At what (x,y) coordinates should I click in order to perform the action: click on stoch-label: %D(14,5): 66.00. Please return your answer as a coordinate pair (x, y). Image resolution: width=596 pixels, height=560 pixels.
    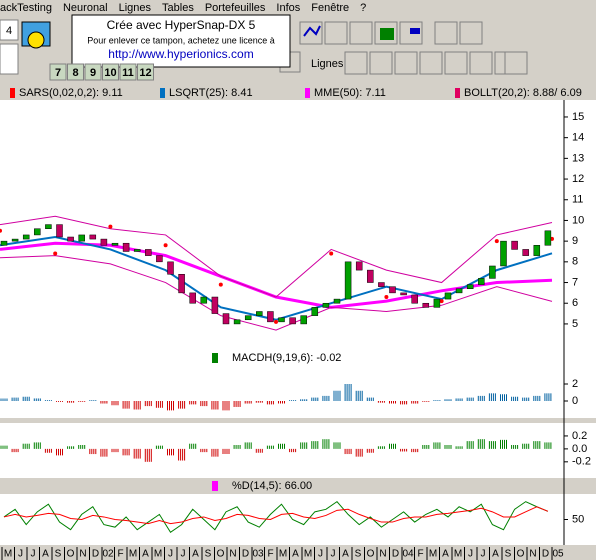
    Looking at the image, I should click on (272, 486).